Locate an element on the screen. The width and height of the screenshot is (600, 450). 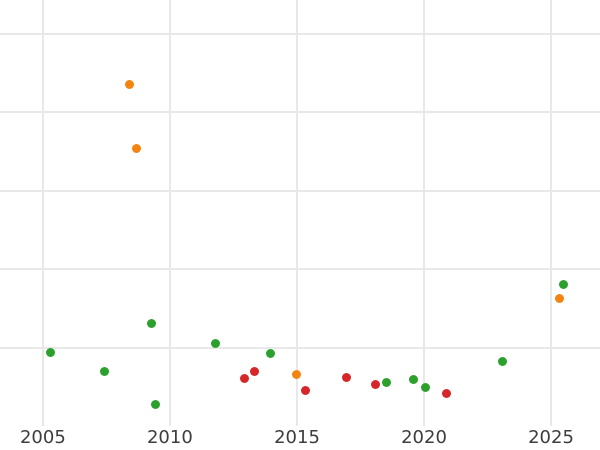
x-tick-label-2005: 2005 is located at coordinates (42, 437).